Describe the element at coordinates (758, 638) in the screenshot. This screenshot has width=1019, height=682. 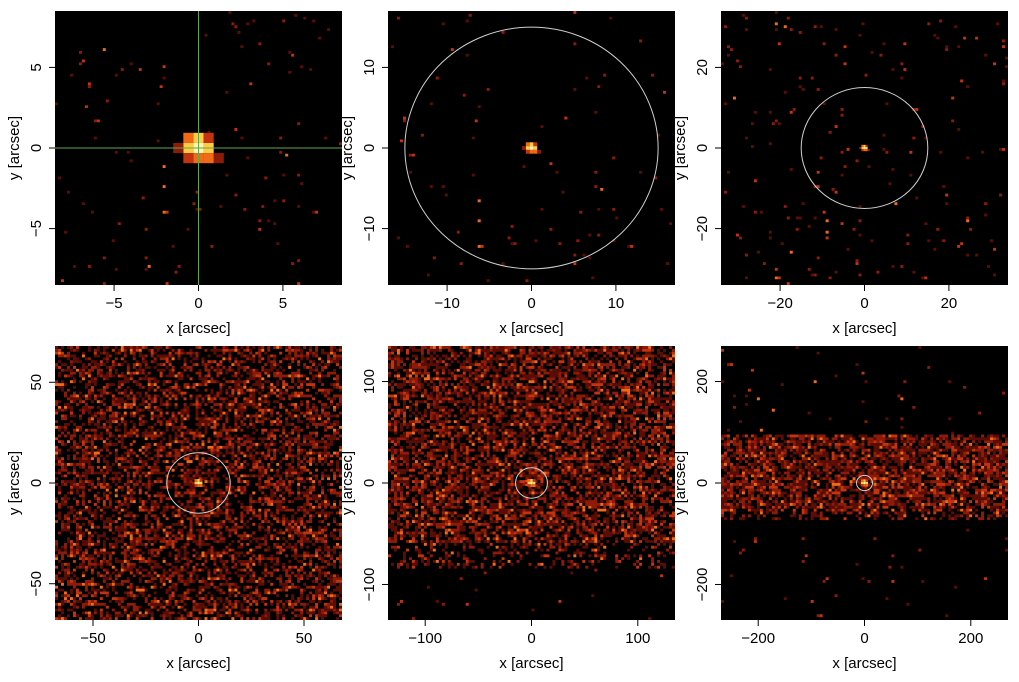
I see `x-tick-label: −200` at that location.